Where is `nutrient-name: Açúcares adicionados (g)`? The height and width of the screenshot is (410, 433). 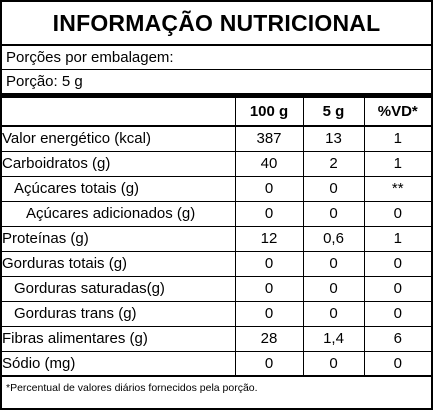 nutrient-name: Açúcares adicionados (g) is located at coordinates (119, 213).